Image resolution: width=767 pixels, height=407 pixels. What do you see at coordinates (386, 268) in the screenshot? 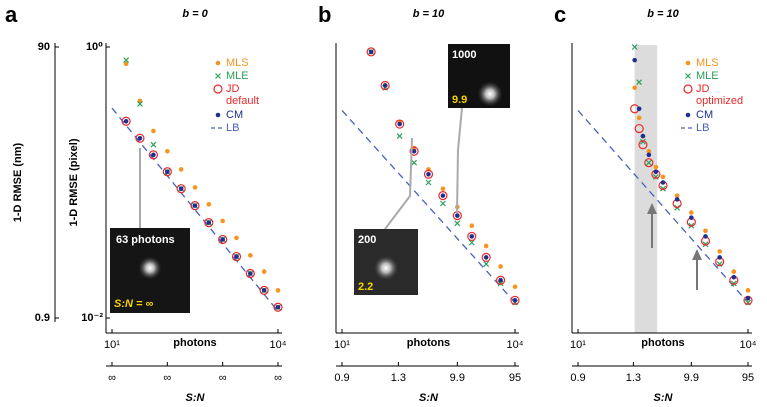
I see `inset-spot` at bounding box center [386, 268].